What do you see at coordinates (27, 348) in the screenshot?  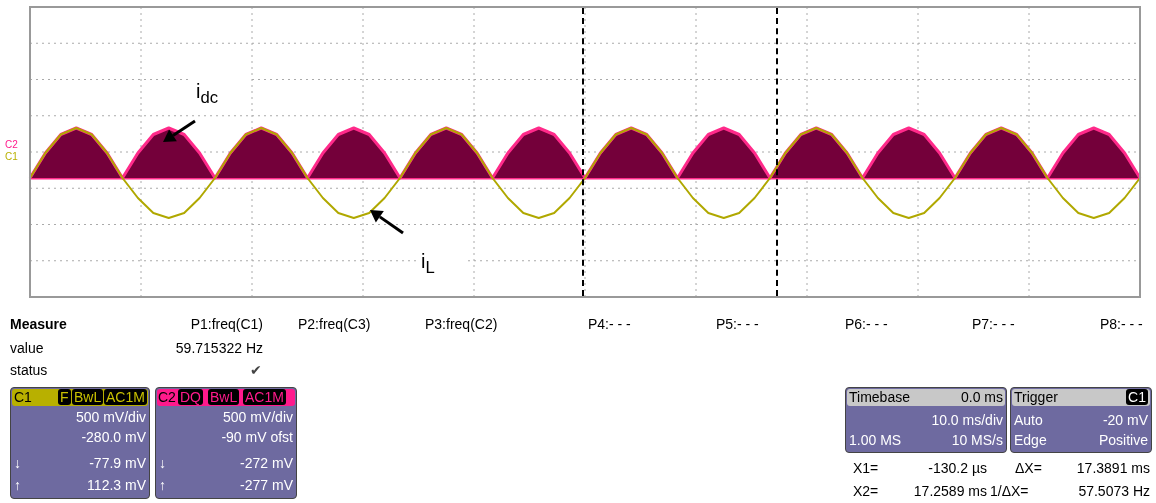 I see `text: value` at bounding box center [27, 348].